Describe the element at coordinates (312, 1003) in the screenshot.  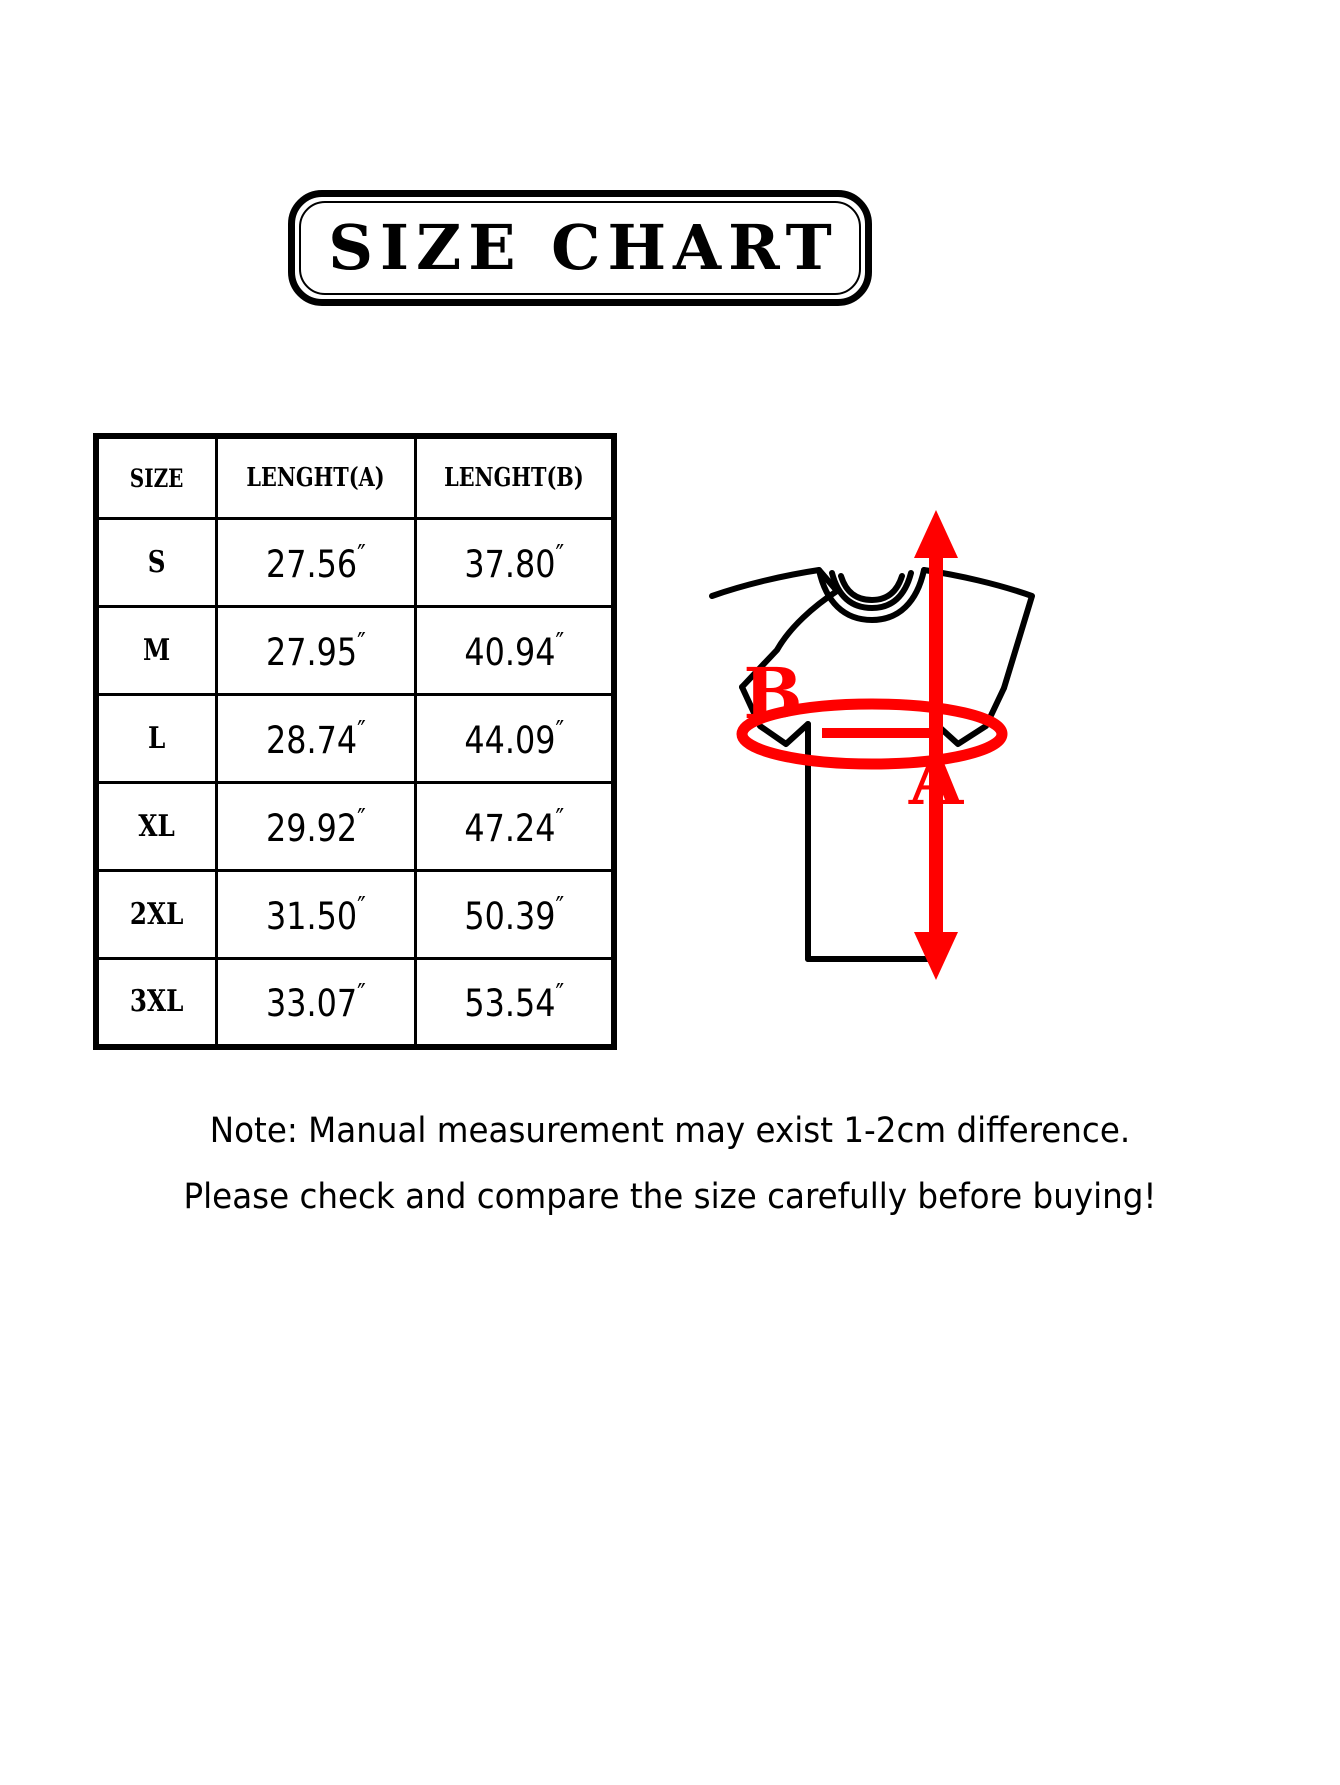
I see `value-length-a: 33.07` at that location.